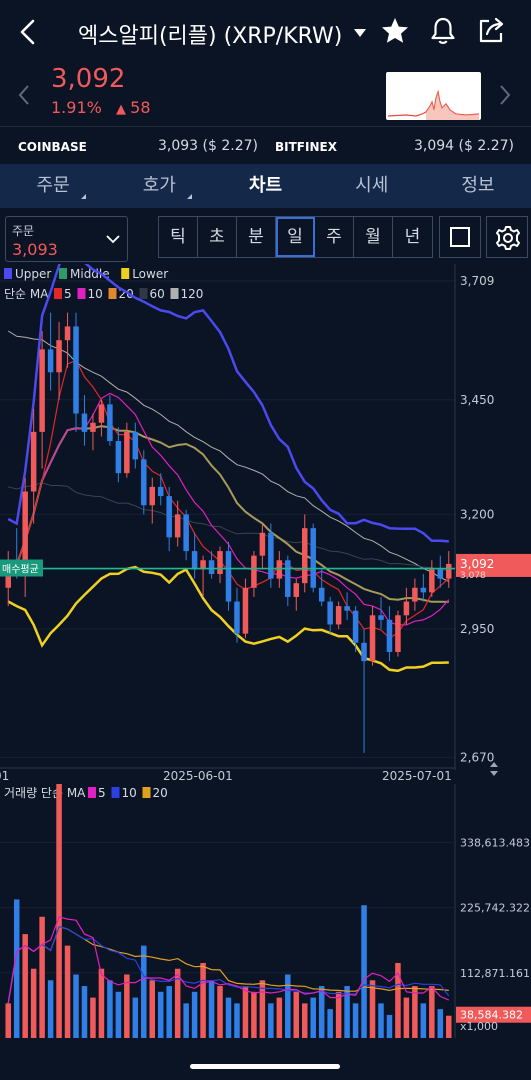 Image resolution: width=531 pixels, height=1080 pixels. Describe the element at coordinates (477, 629) in the screenshot. I see `y-tick-label: 2,950` at that location.